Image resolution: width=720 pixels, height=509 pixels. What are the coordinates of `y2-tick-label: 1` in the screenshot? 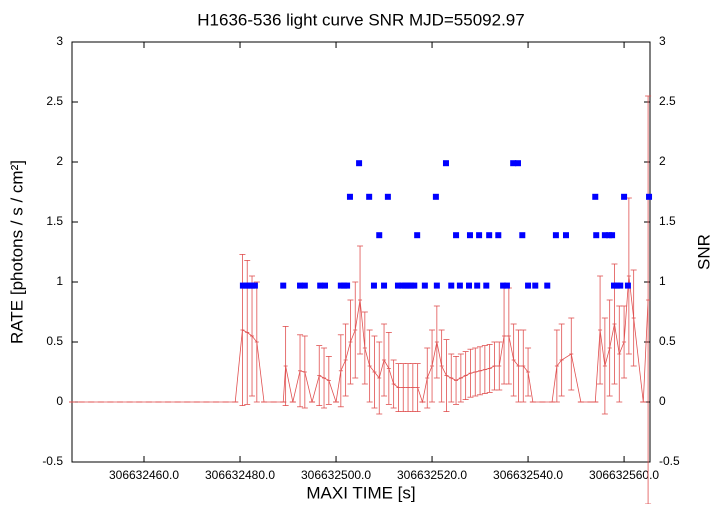 It's located at (662, 281).